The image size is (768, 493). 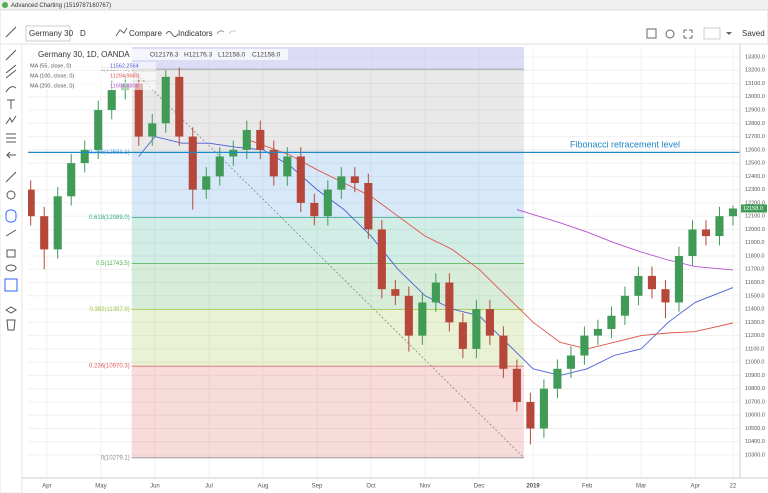 I want to click on tool-trash, so click(x=11, y=325).